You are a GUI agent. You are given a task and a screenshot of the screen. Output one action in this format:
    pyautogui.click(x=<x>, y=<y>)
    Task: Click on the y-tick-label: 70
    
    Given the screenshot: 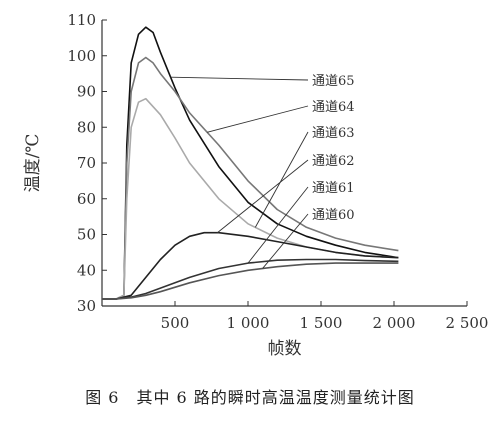 What is the action you would take?
    pyautogui.click(x=86, y=163)
    